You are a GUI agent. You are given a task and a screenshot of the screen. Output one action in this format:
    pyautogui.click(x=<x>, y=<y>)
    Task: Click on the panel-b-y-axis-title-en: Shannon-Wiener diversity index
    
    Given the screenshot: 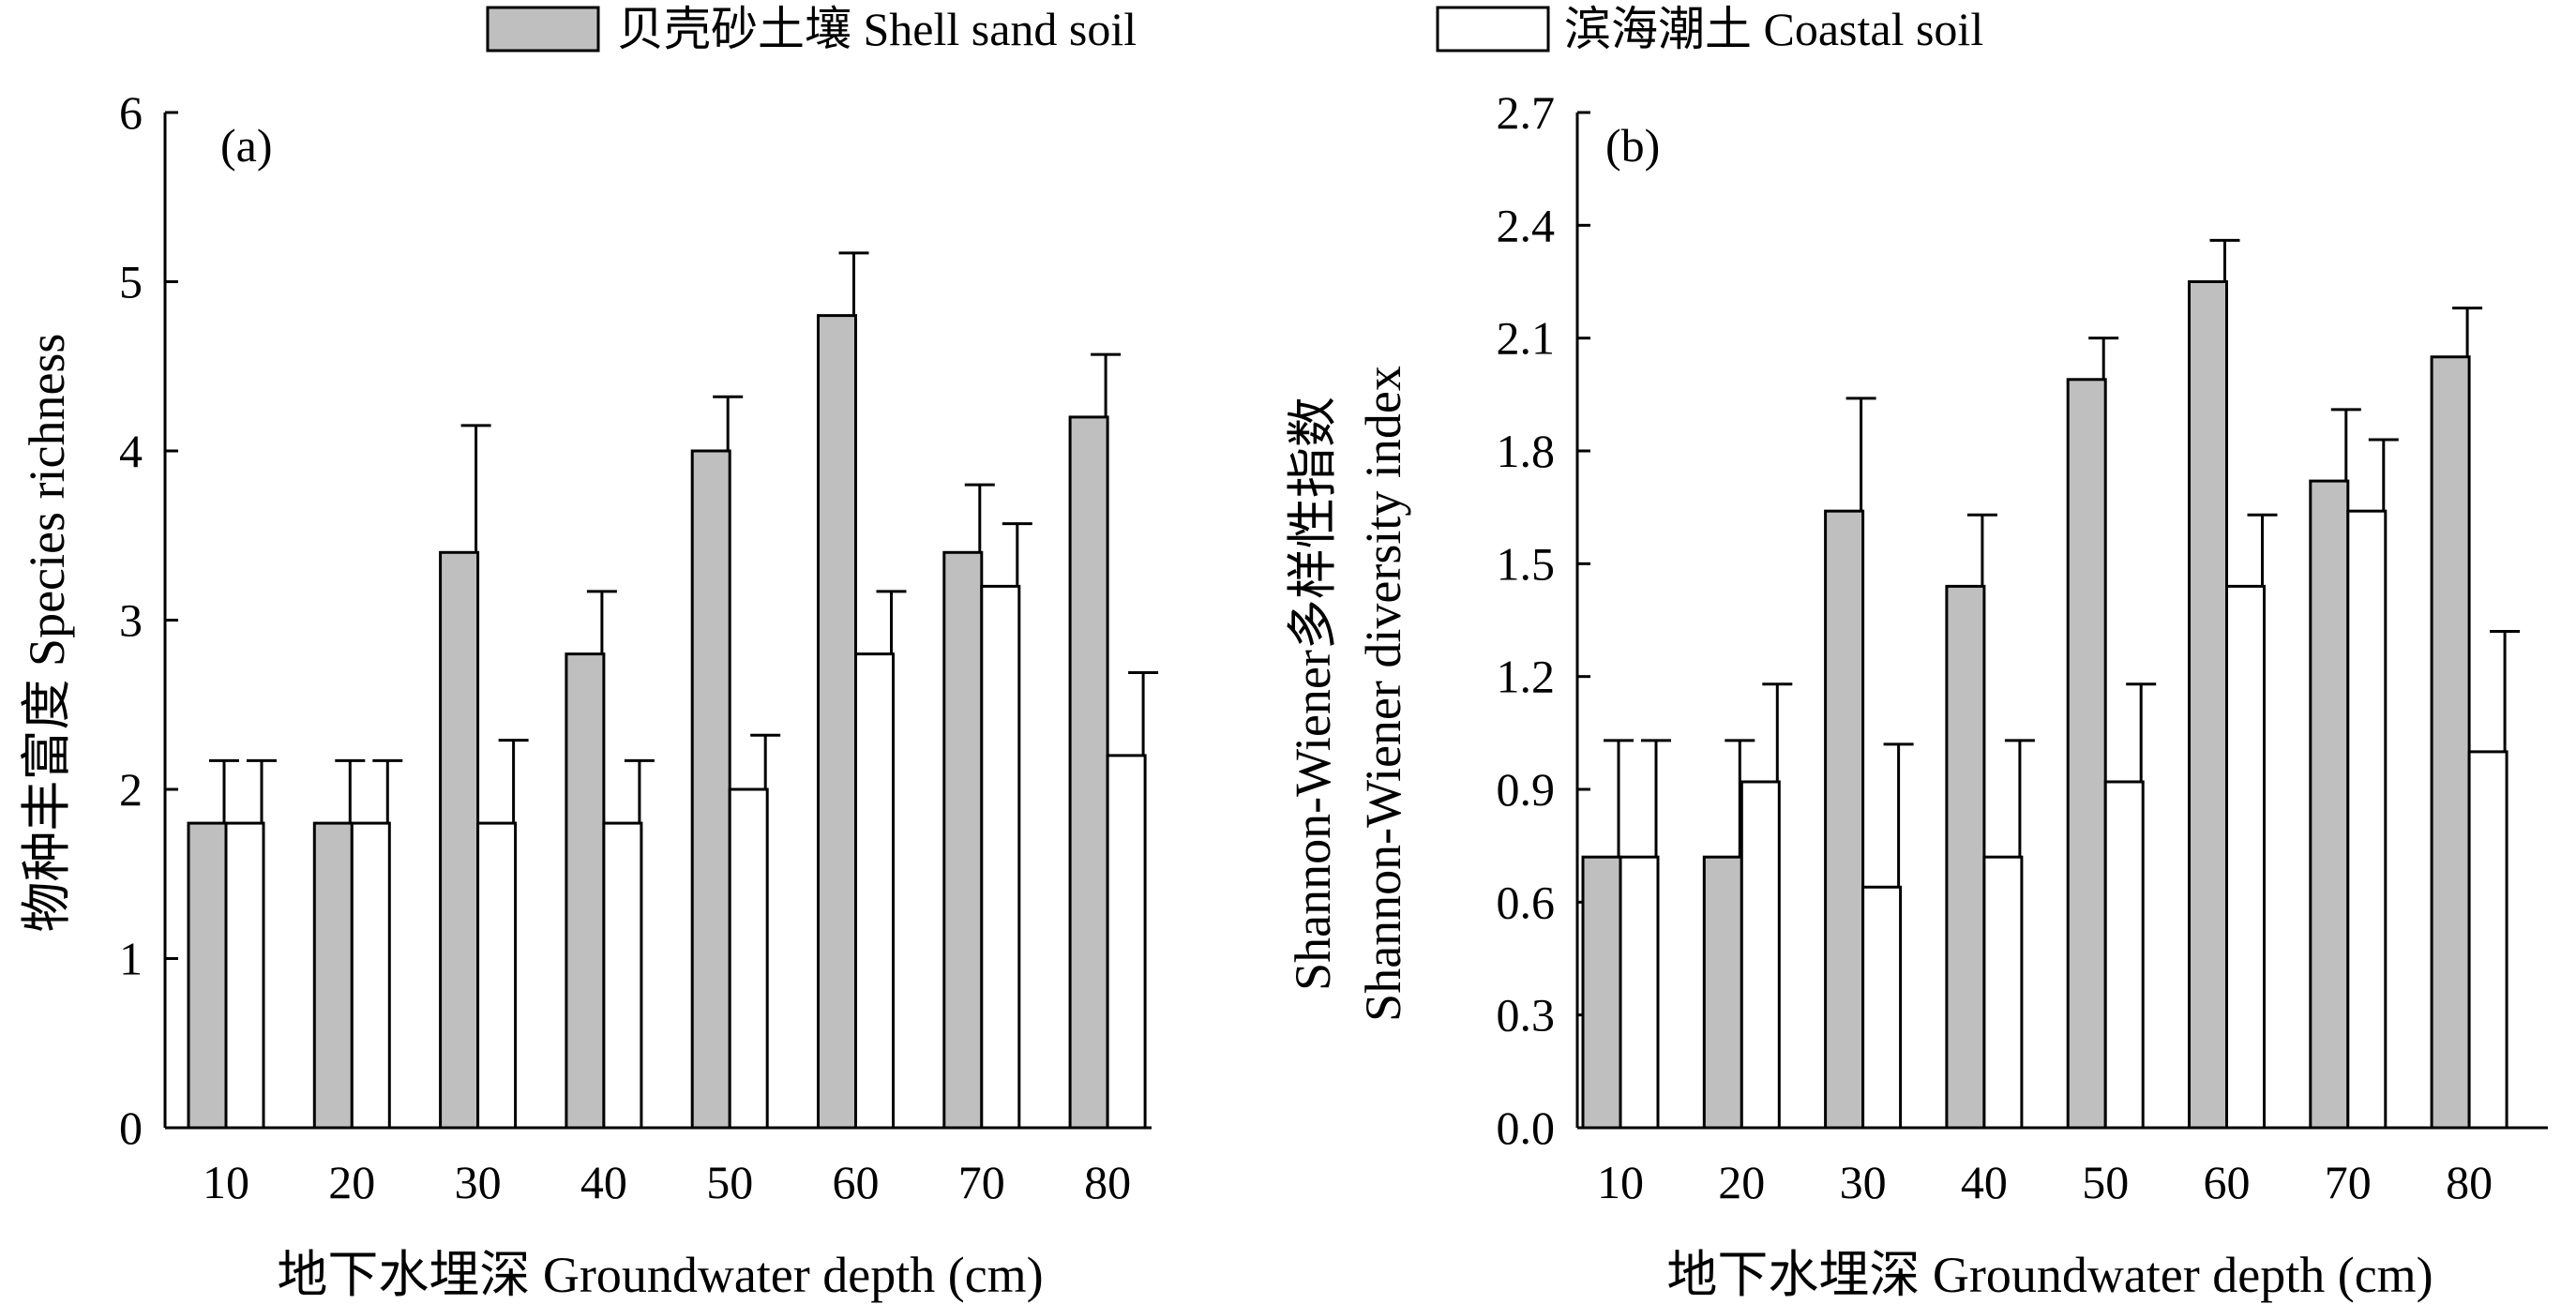 What is the action you would take?
    pyautogui.click(x=1383, y=694)
    